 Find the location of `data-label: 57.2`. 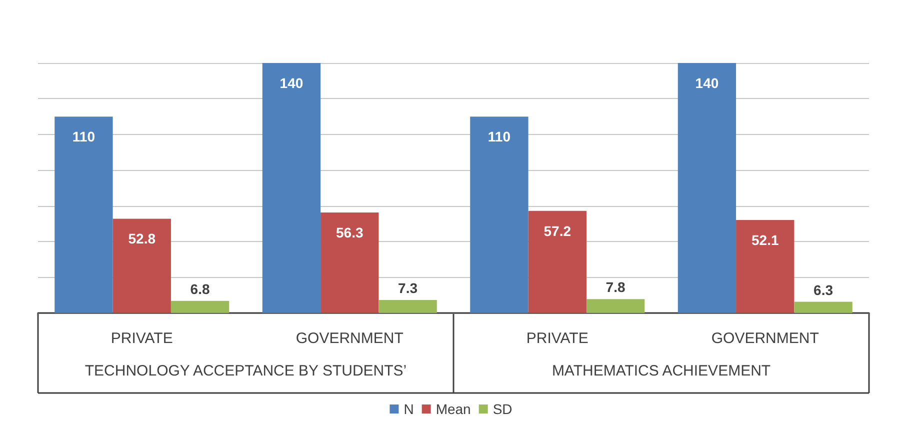

data-label: 57.2 is located at coordinates (558, 230).